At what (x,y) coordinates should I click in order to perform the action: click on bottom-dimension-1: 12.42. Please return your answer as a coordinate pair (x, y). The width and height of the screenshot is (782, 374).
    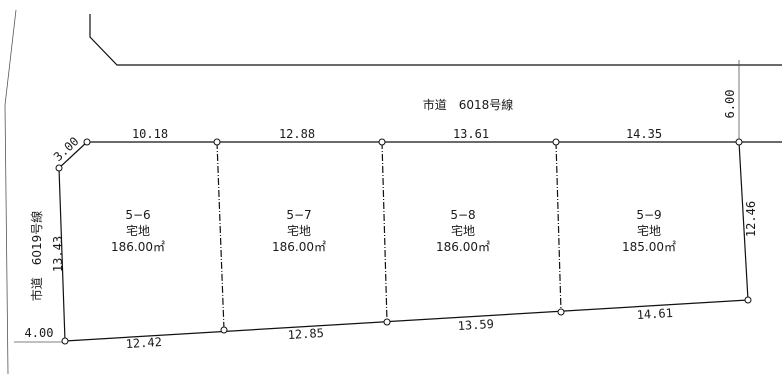
    Looking at the image, I should click on (143, 343).